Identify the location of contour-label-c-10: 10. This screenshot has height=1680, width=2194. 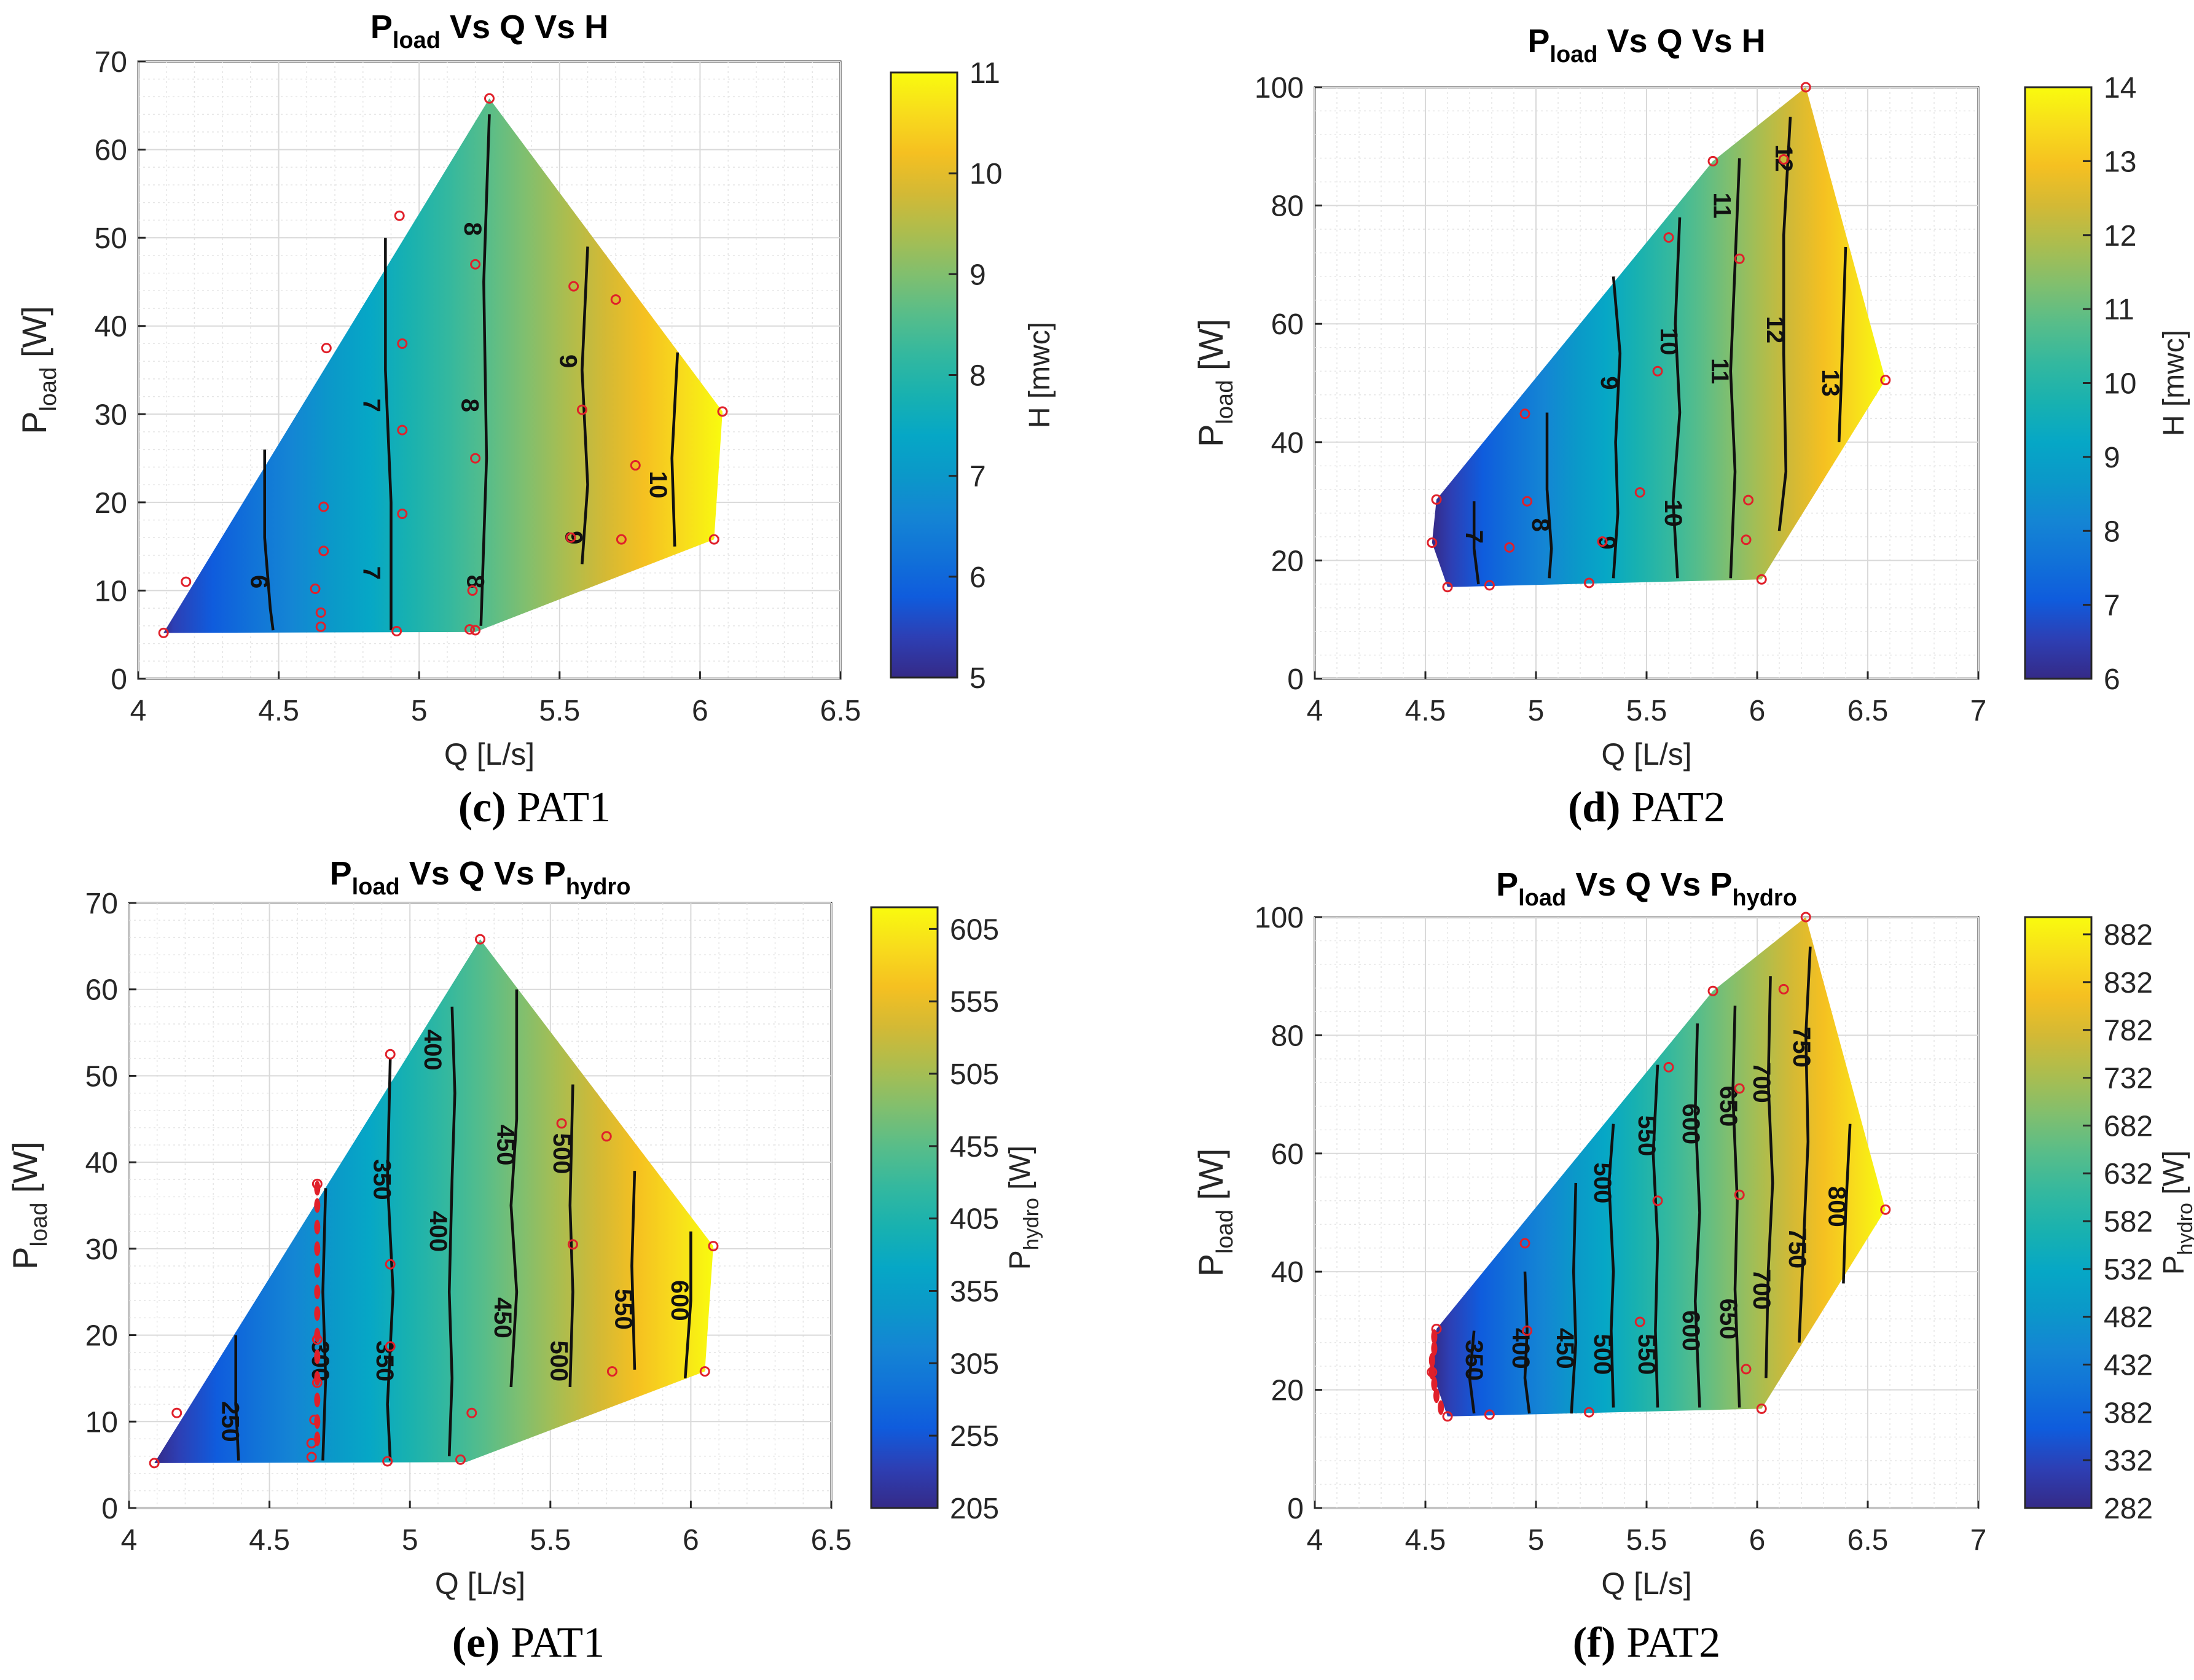
(658, 485).